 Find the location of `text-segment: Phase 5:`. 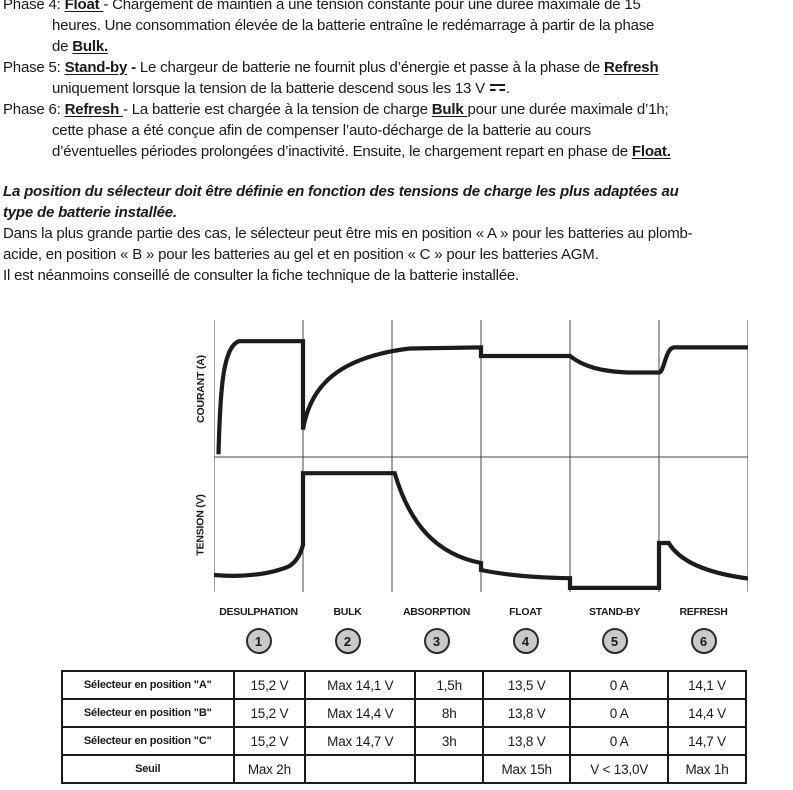

text-segment: Phase 5: is located at coordinates (34, 67).